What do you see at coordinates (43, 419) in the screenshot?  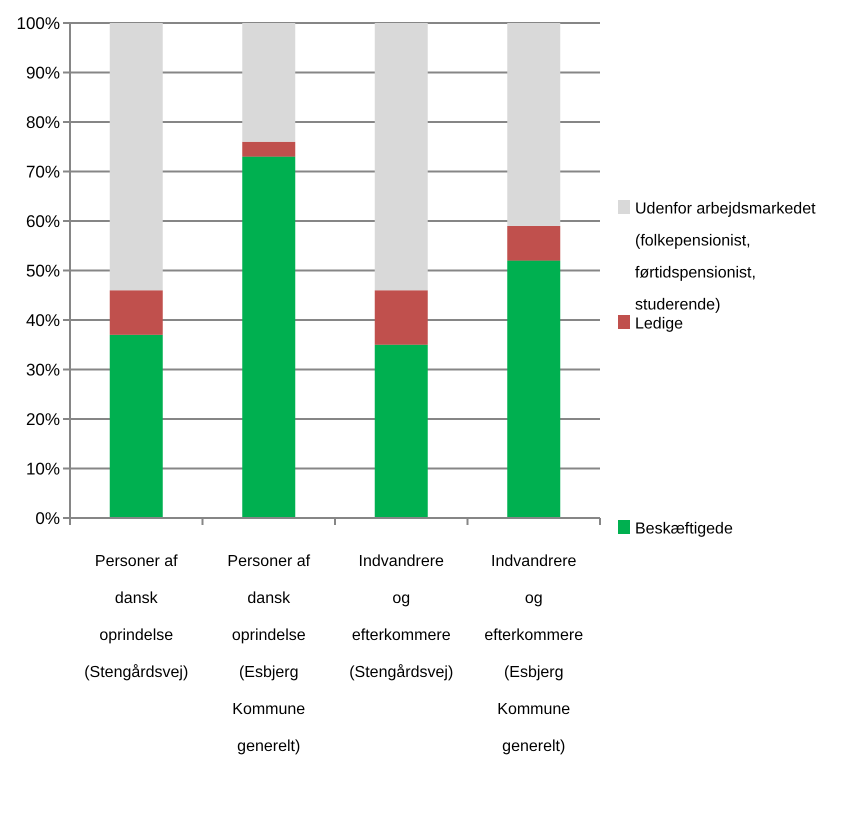 I see `y-tick-label: 20%` at bounding box center [43, 419].